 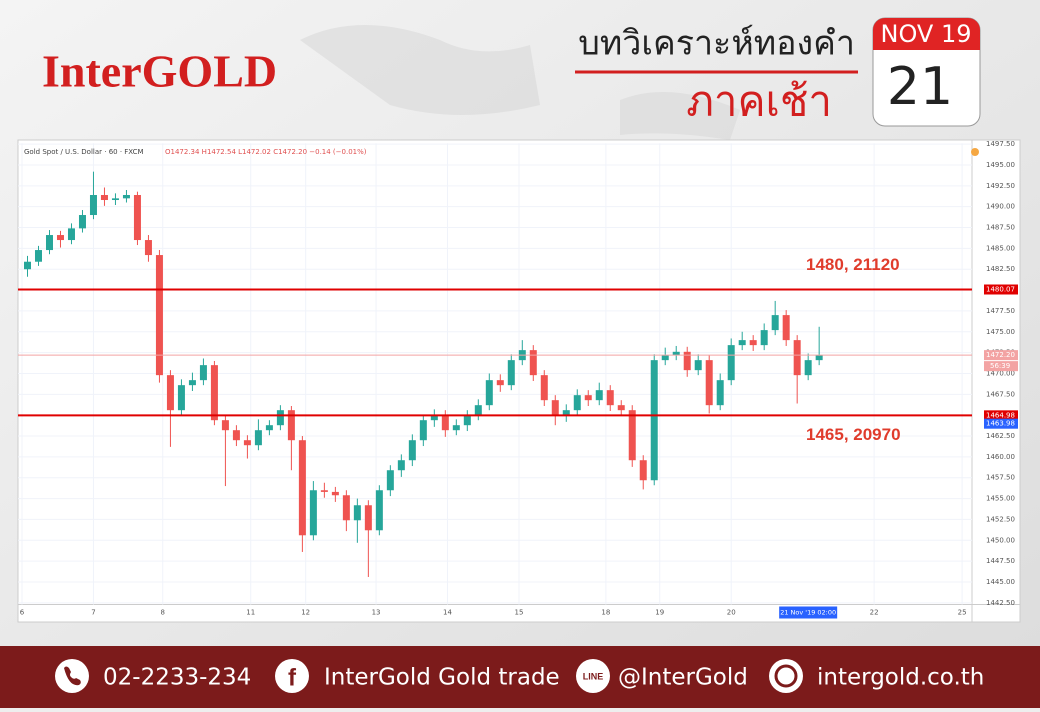 I want to click on countdown-label: 56:39, so click(x=1000, y=366).